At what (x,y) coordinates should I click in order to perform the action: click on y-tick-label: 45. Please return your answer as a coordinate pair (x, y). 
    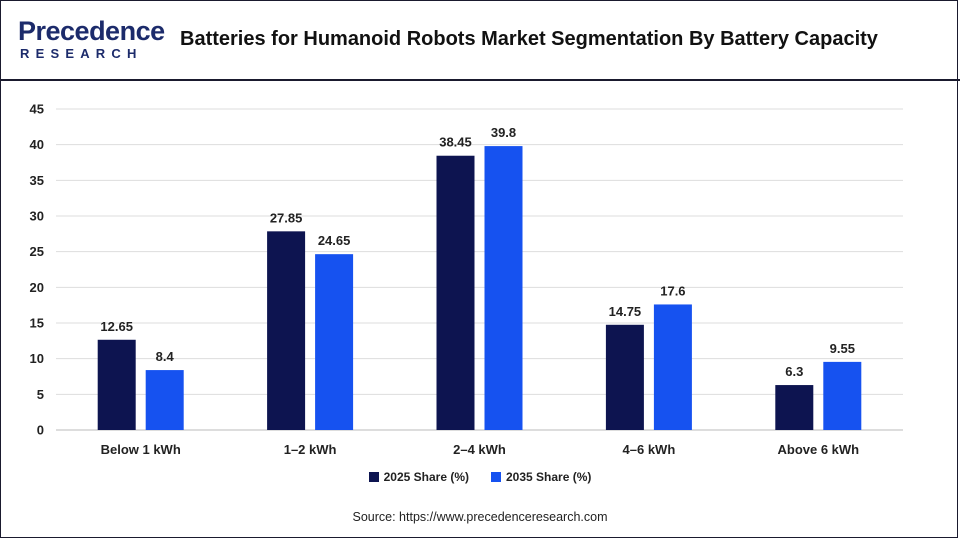
    Looking at the image, I should click on (37, 109).